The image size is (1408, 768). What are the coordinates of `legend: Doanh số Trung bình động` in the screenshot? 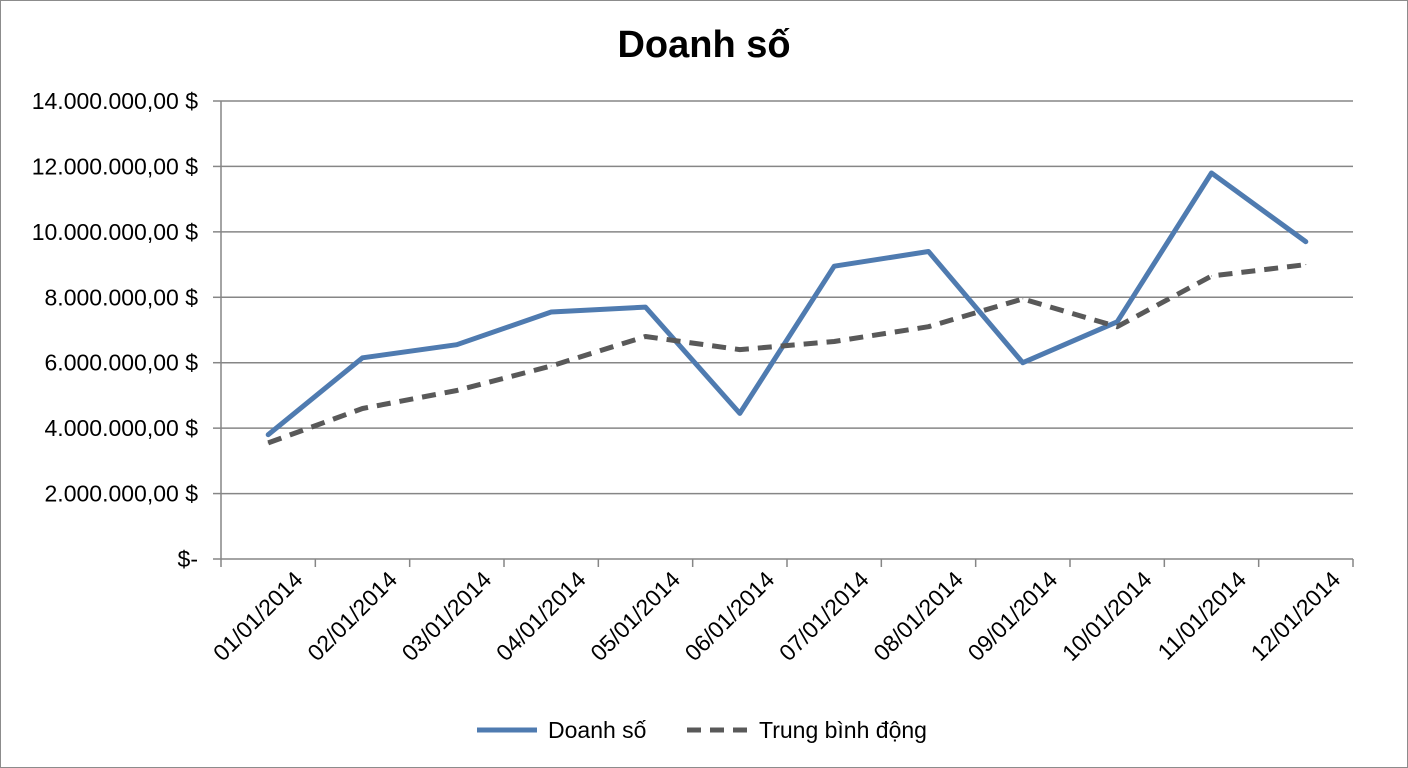 It's located at (702, 730).